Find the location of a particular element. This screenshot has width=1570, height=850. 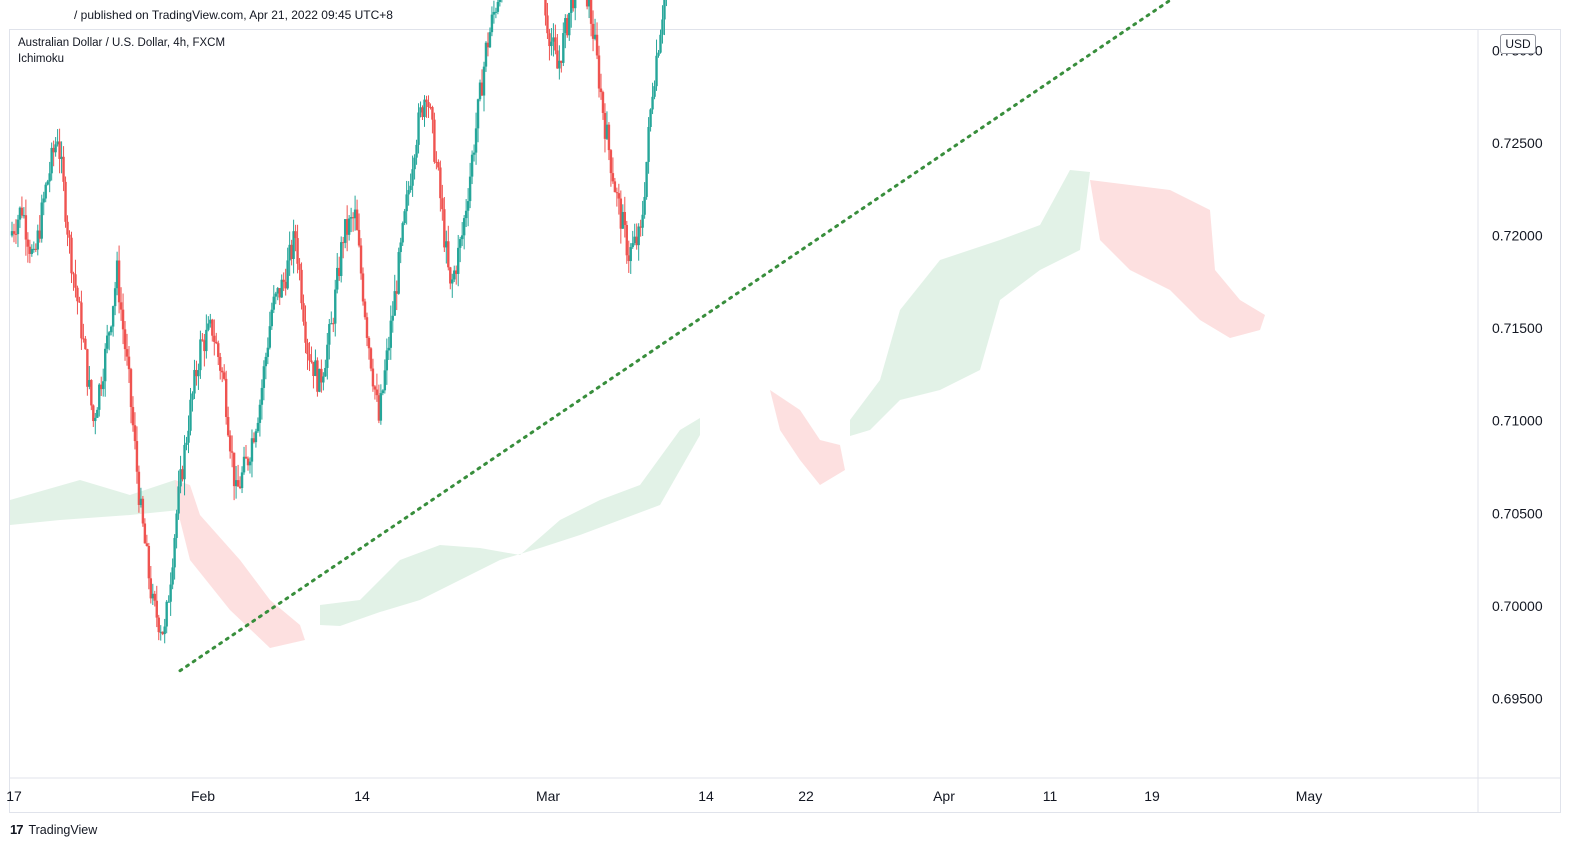

currency-button: USD is located at coordinates (1518, 44).